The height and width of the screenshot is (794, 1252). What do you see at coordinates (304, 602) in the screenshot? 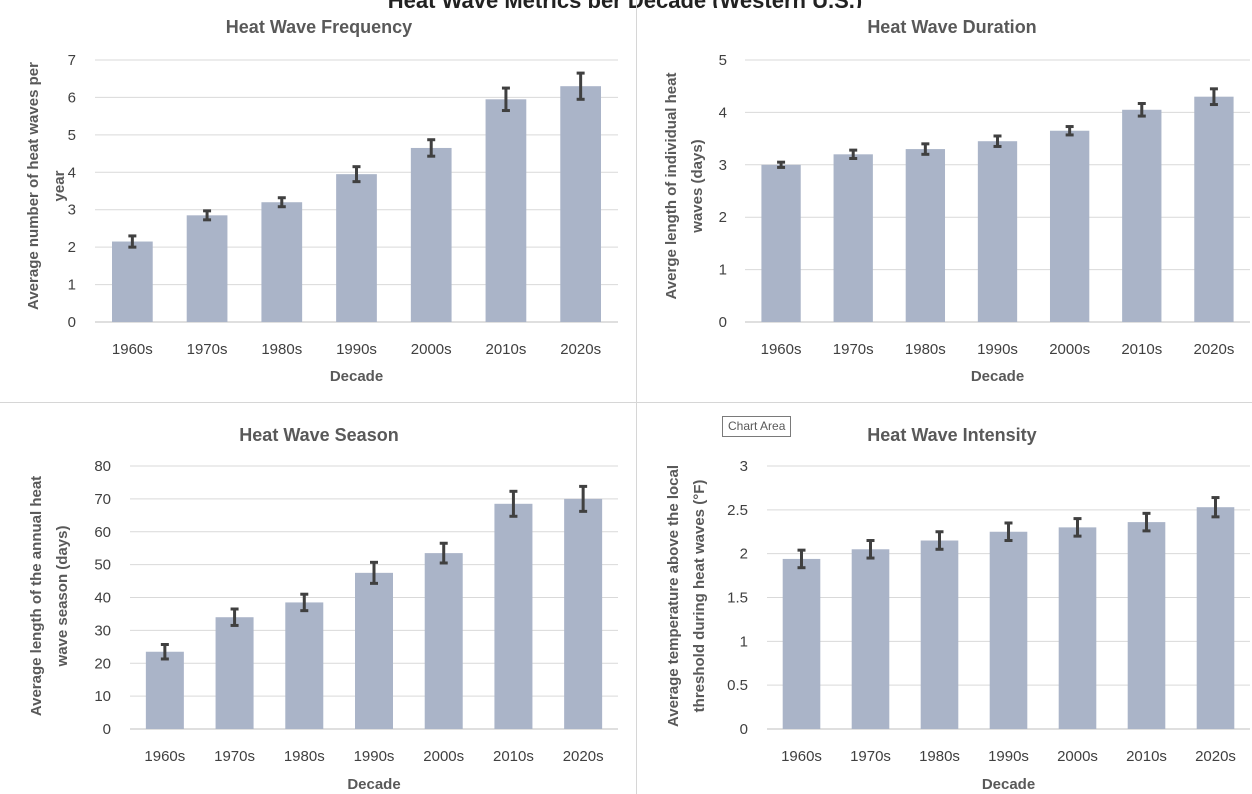
I see `error-bar-season-1980s` at bounding box center [304, 602].